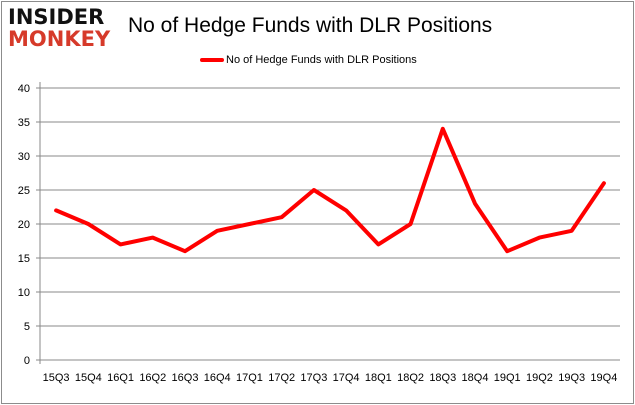 The image size is (635, 405). I want to click on x-tick-label: 19Q1, so click(507, 378).